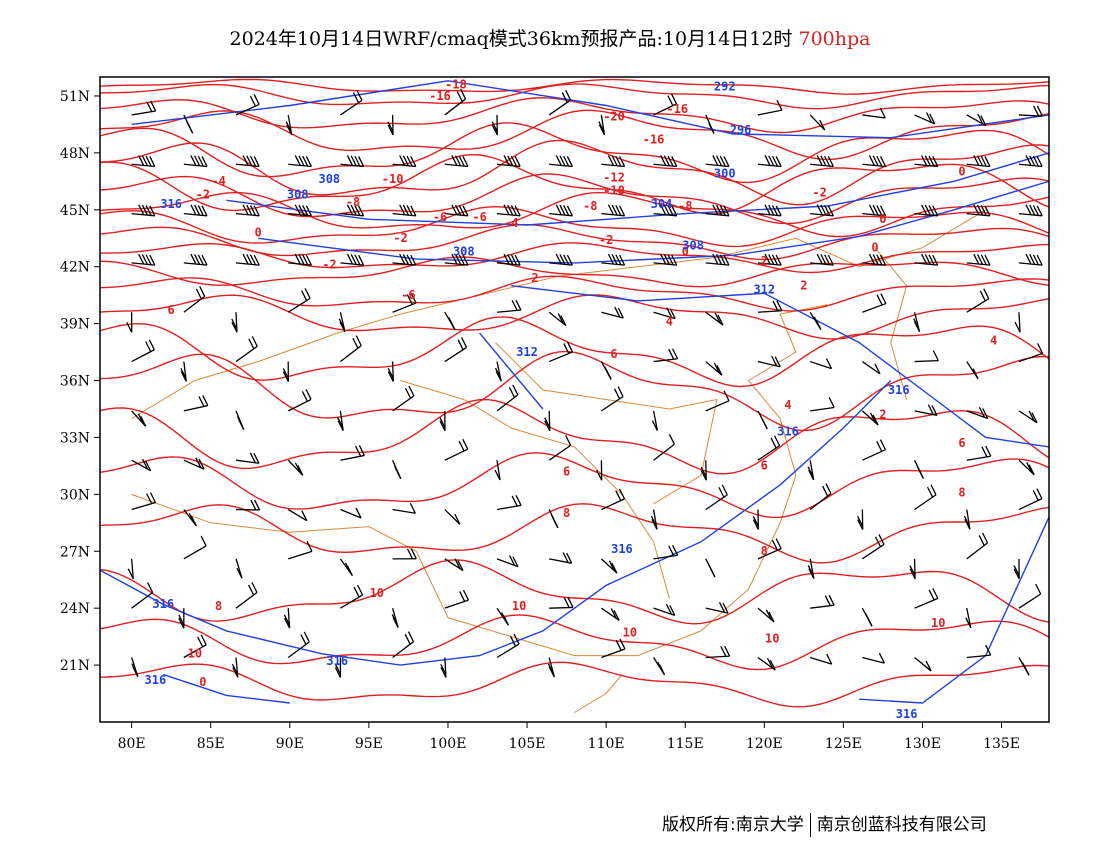  What do you see at coordinates (614, 177) in the screenshot?
I see `temperature-label: -12` at bounding box center [614, 177].